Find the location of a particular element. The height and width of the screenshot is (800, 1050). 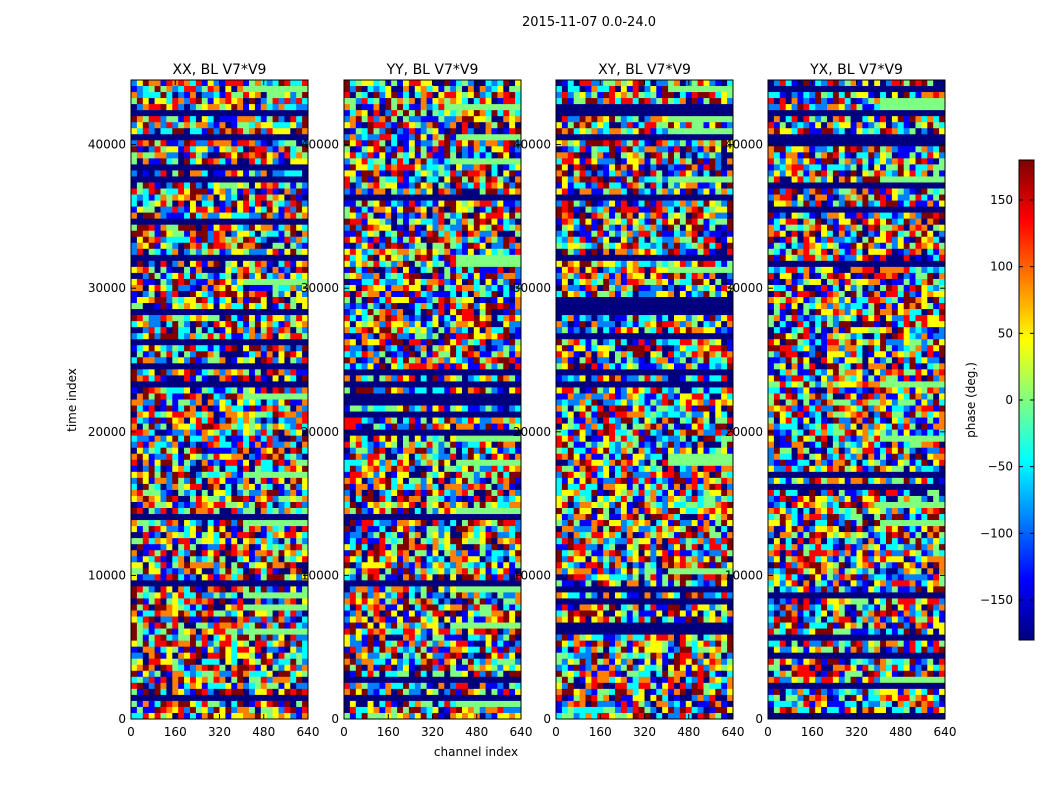

colorbar-label: phase (deg.) is located at coordinates (971, 400).